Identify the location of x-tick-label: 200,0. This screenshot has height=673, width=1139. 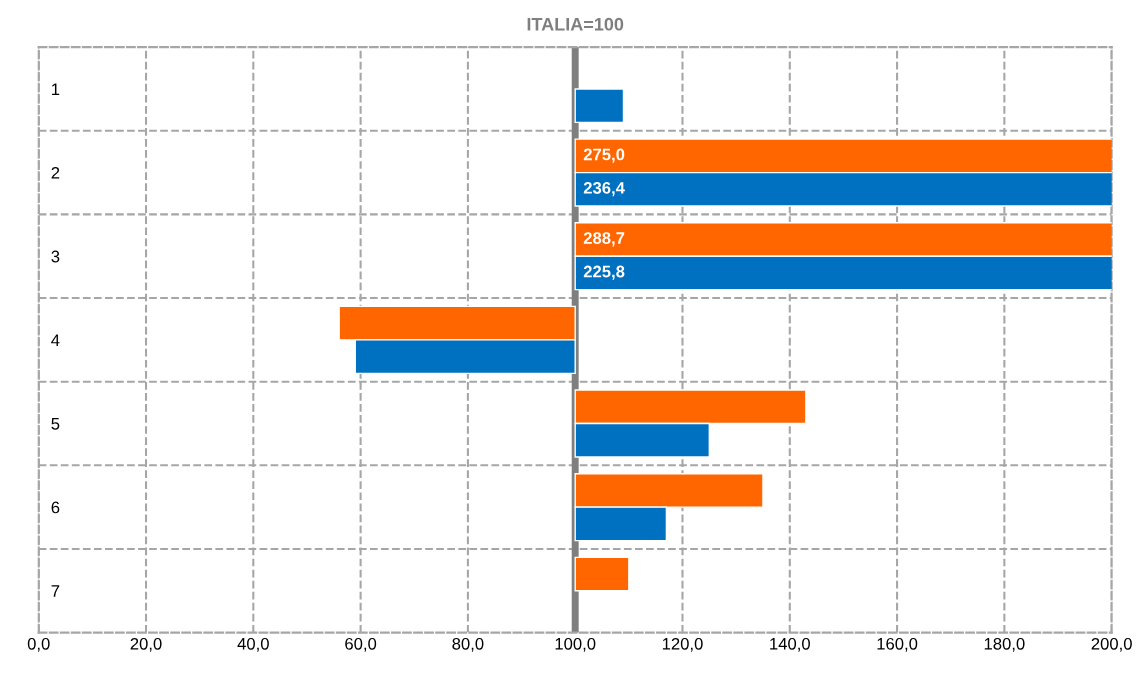
(1111, 644).